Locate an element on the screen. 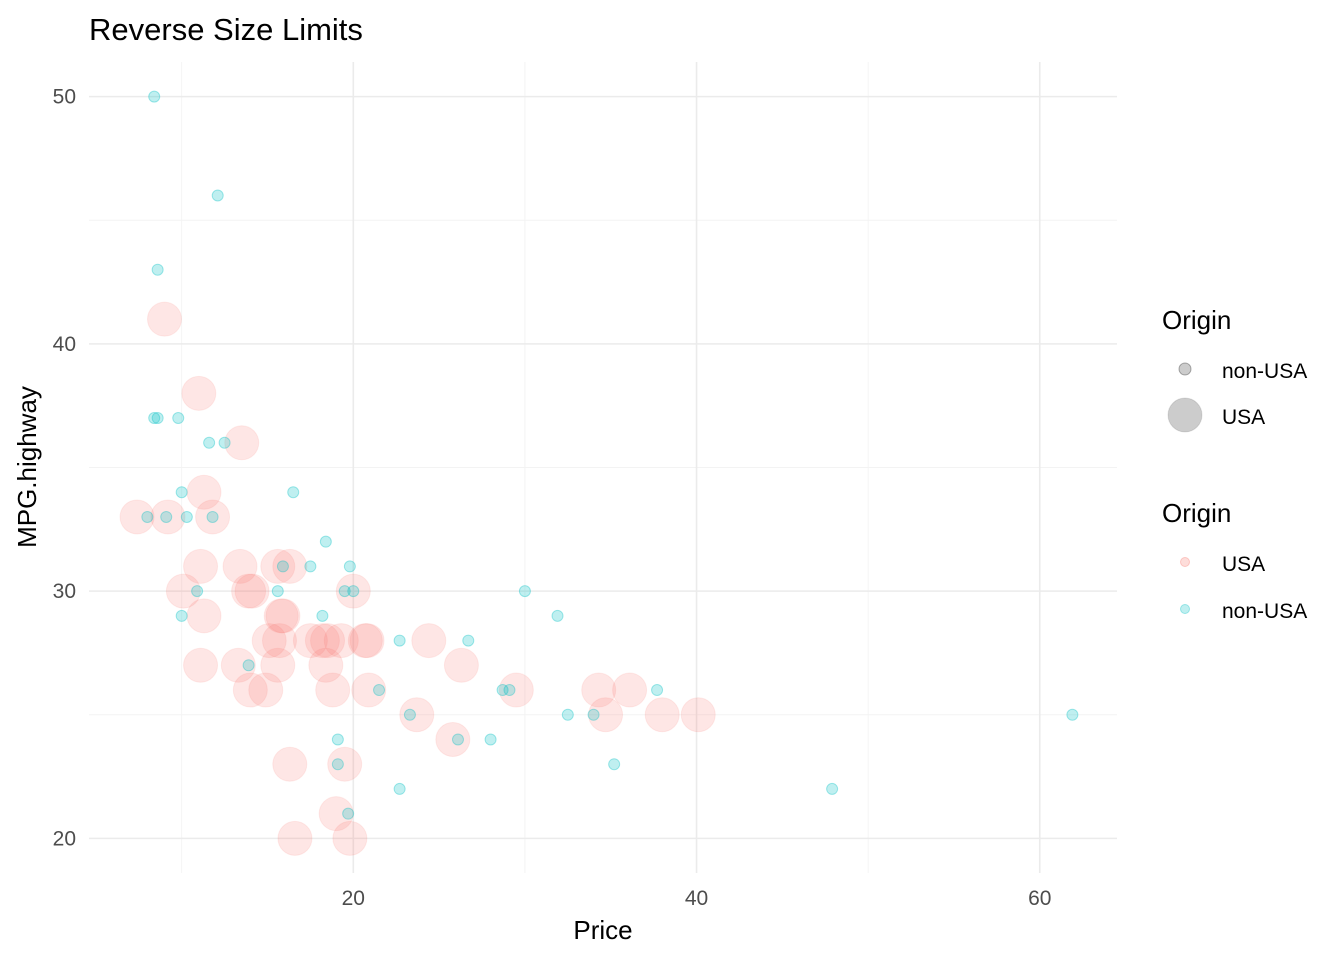 Image resolution: width=1344 pixels, height=960 pixels. color-legend-key-non-usa is located at coordinates (1185, 609).